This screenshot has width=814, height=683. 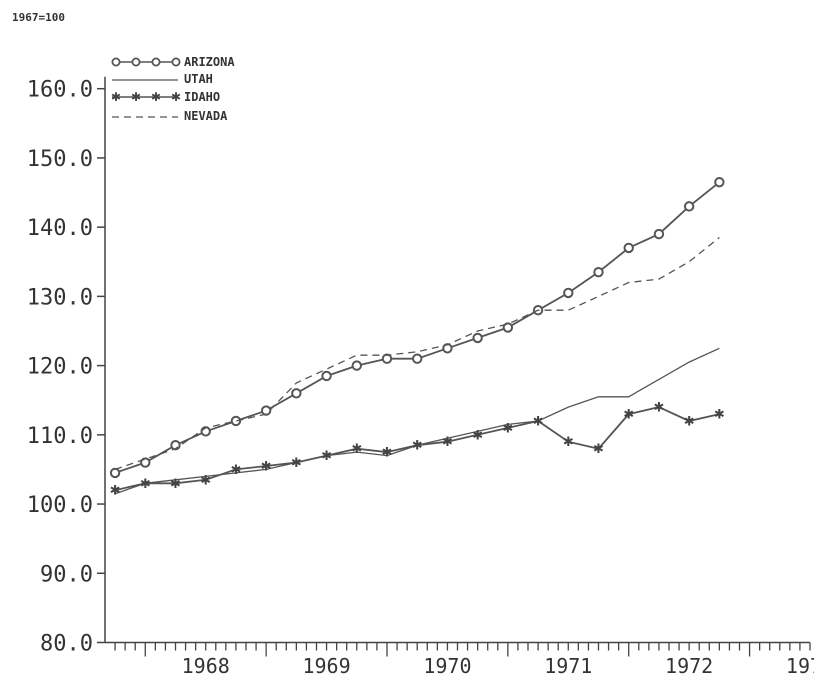 What do you see at coordinates (66, 574) in the screenshot?
I see `y-tick-label: 90.0` at bounding box center [66, 574].